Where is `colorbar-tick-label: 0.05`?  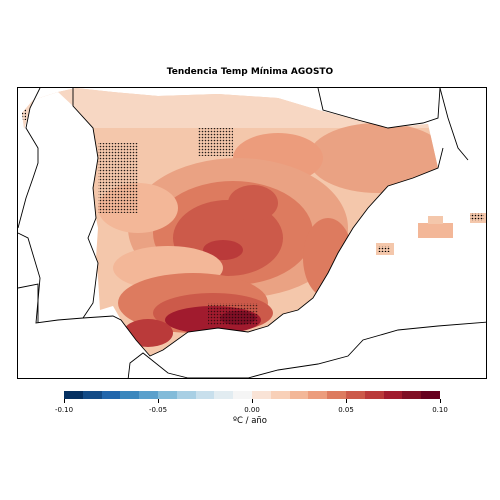 colorbar-tick-label: 0.05 is located at coordinates (346, 410).